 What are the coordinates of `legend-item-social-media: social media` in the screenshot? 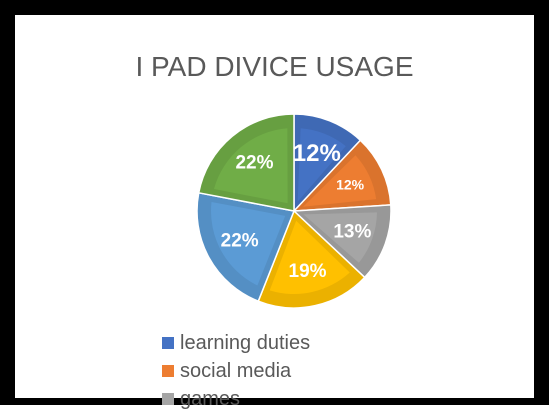 It's located at (236, 371).